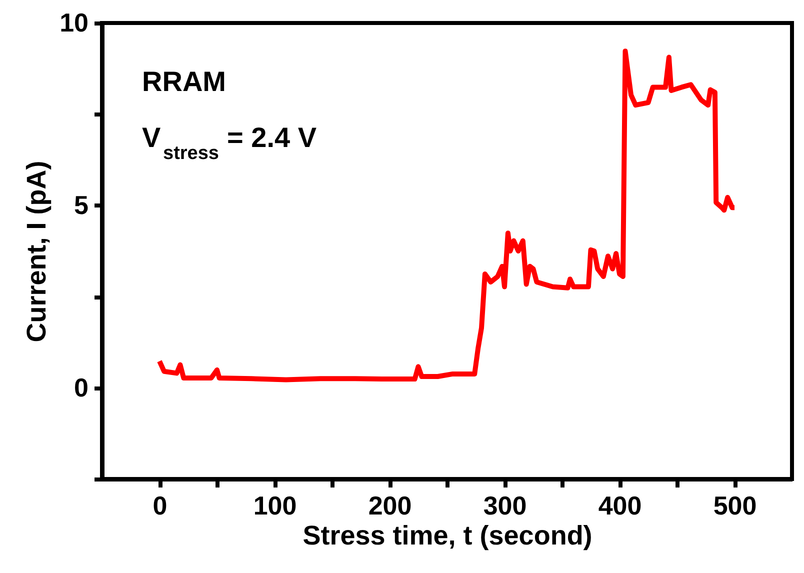 This screenshot has height=573, width=804. What do you see at coordinates (81, 205) in the screenshot?
I see `y-tick-label: 5` at bounding box center [81, 205].